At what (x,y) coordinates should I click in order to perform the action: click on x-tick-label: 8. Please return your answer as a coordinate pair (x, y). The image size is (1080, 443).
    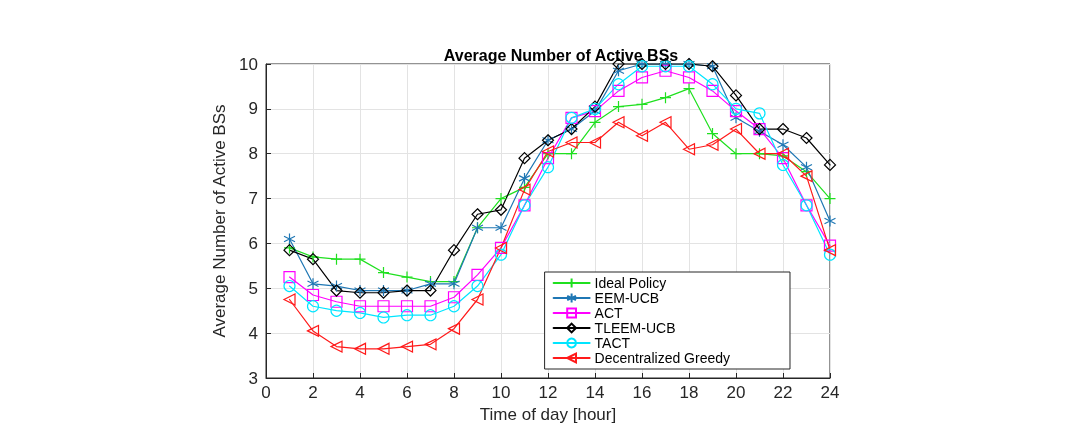
    Looking at the image, I should click on (454, 392).